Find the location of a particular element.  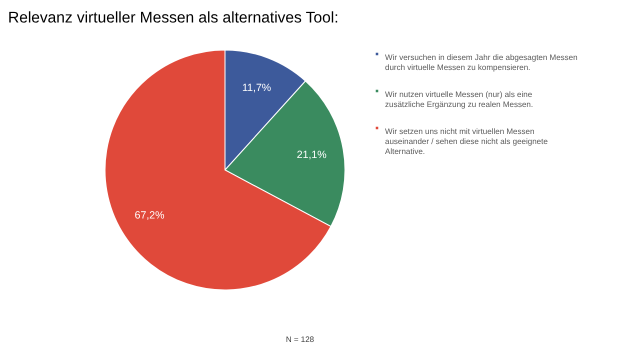

legend-label: Wir nutzen virtuelle Messen (nur) als eine zusätzliche Ergänzung zu realen Messen. is located at coordinates (459, 99).